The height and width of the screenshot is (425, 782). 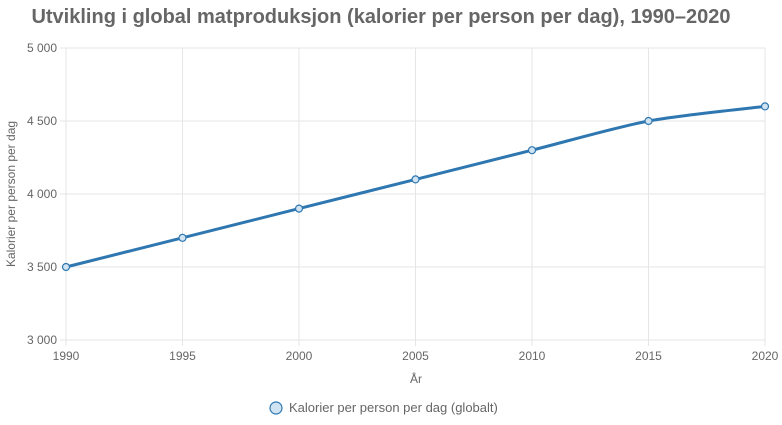 I want to click on x-axis-ticks: 1990 1995 2000 2005 2010 2015 2020, so click(x=416, y=356).